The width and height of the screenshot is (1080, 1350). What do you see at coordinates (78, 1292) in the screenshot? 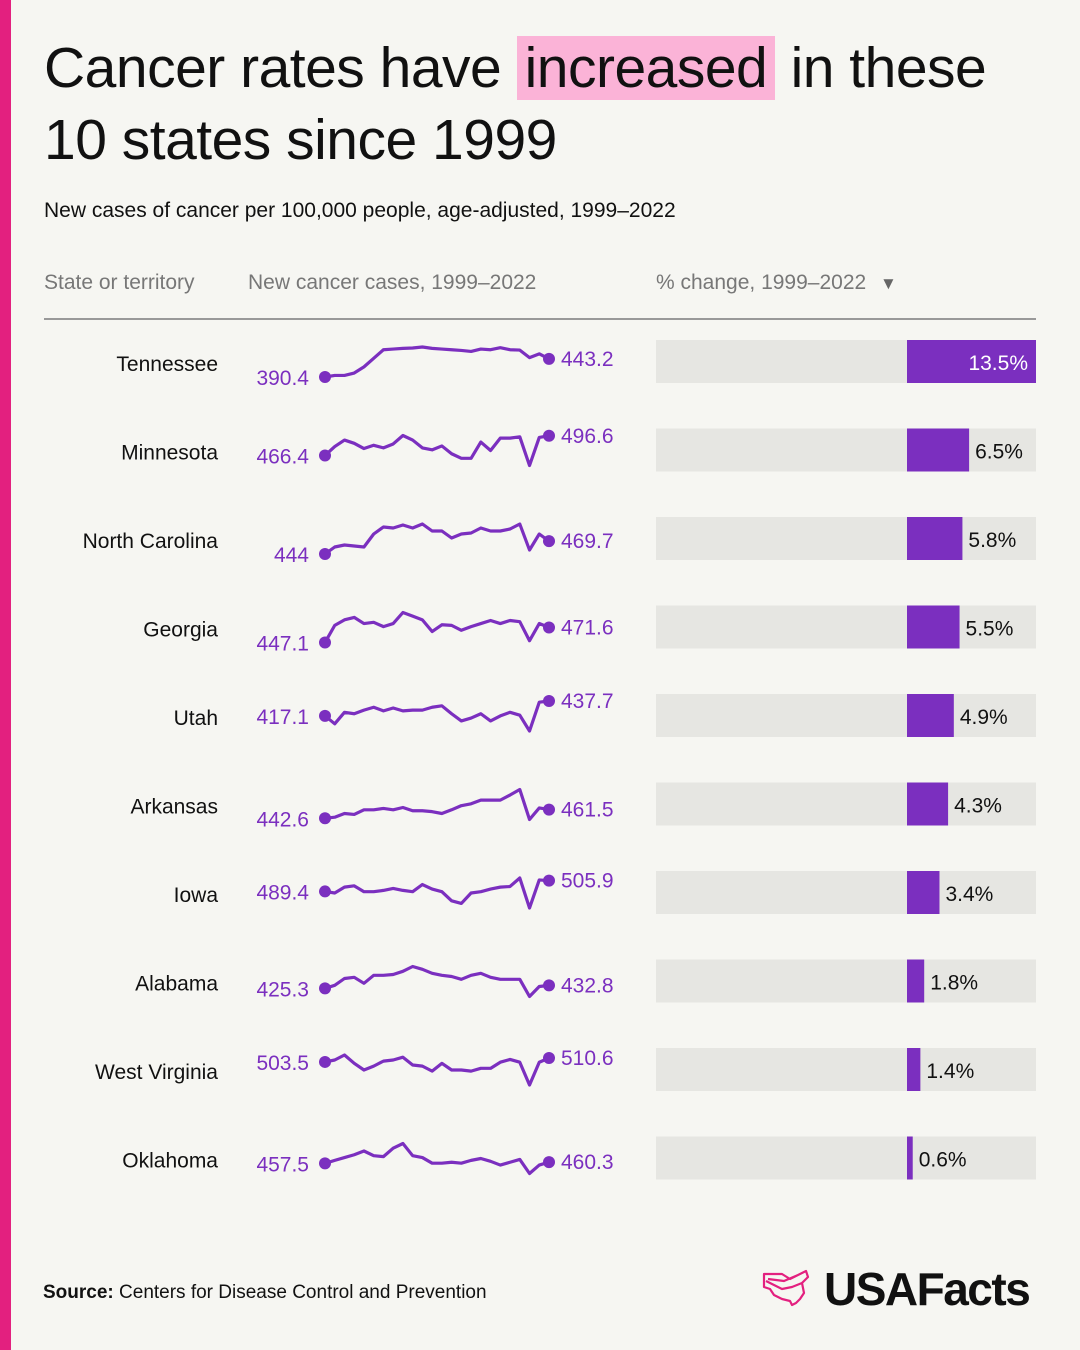
I see `source-label: Source:` at bounding box center [78, 1292].